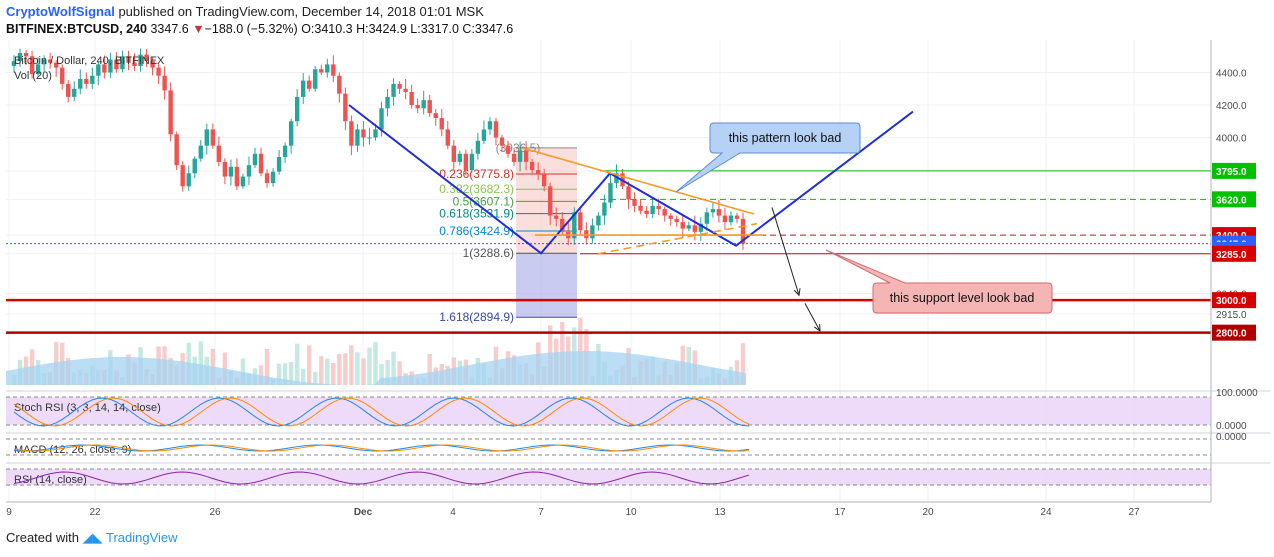 The width and height of the screenshot is (1274, 557). Describe the element at coordinates (198, 29) in the screenshot. I see `down-arrow-icon: ▼` at that location.